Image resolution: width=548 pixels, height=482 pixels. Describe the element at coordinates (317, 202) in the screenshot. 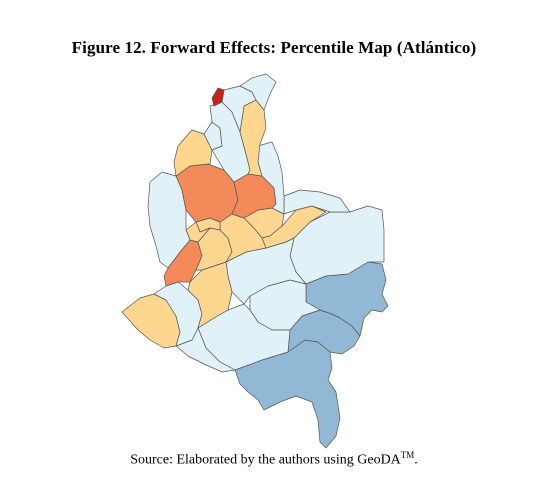

I see `region-arauca` at that location.